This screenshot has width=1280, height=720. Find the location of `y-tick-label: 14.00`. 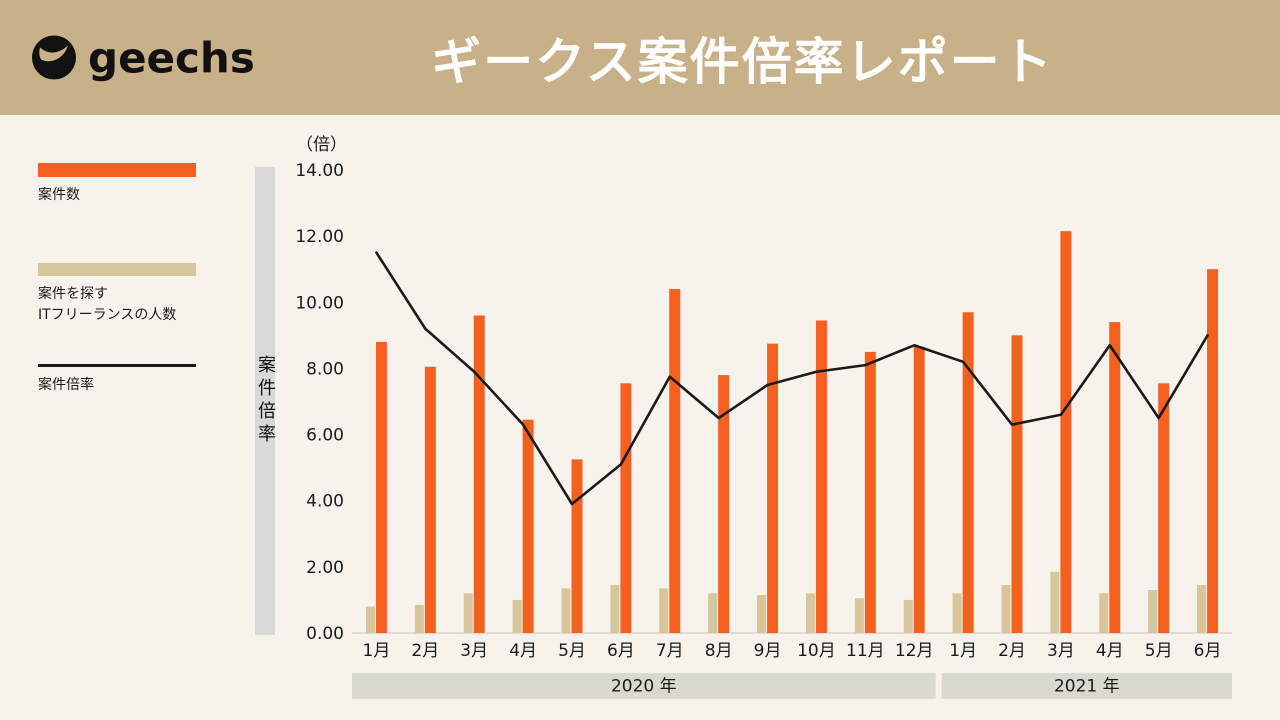

y-tick-label: 14.00 is located at coordinates (319, 171).